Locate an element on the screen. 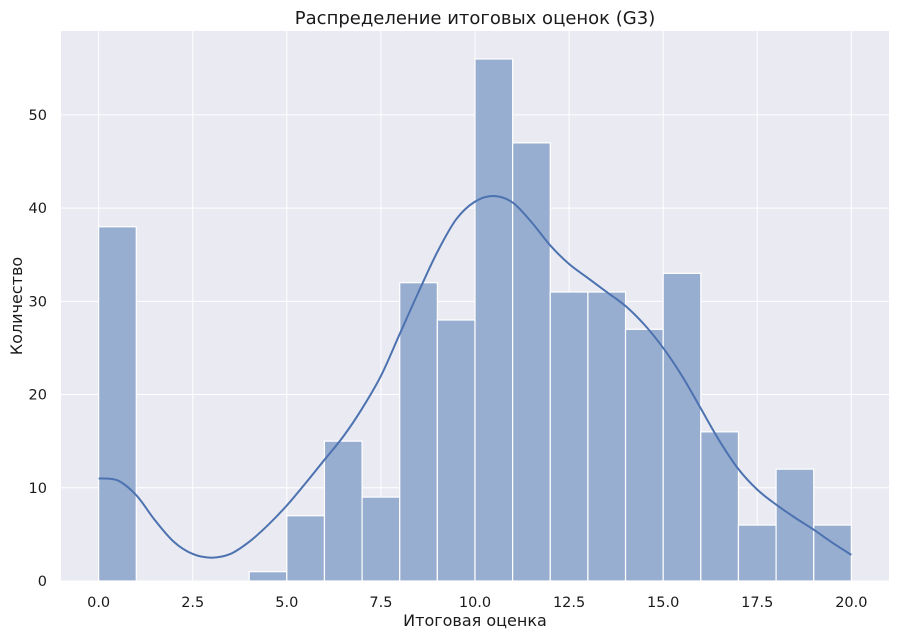  x-tick-label: 15.0 is located at coordinates (663, 603).